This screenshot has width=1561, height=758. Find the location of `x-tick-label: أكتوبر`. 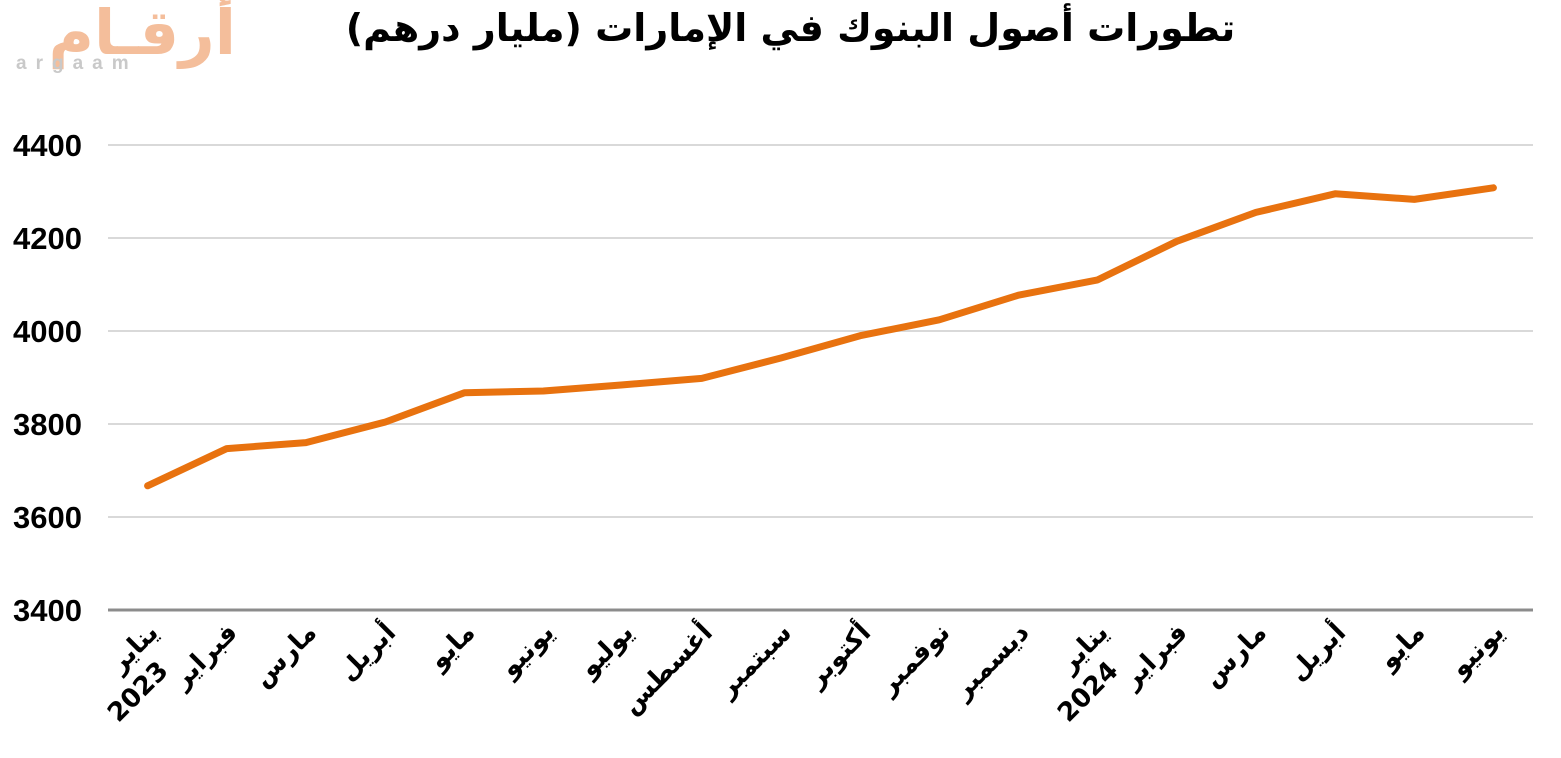

x-tick-label: أكتوبر is located at coordinates (837, 655).